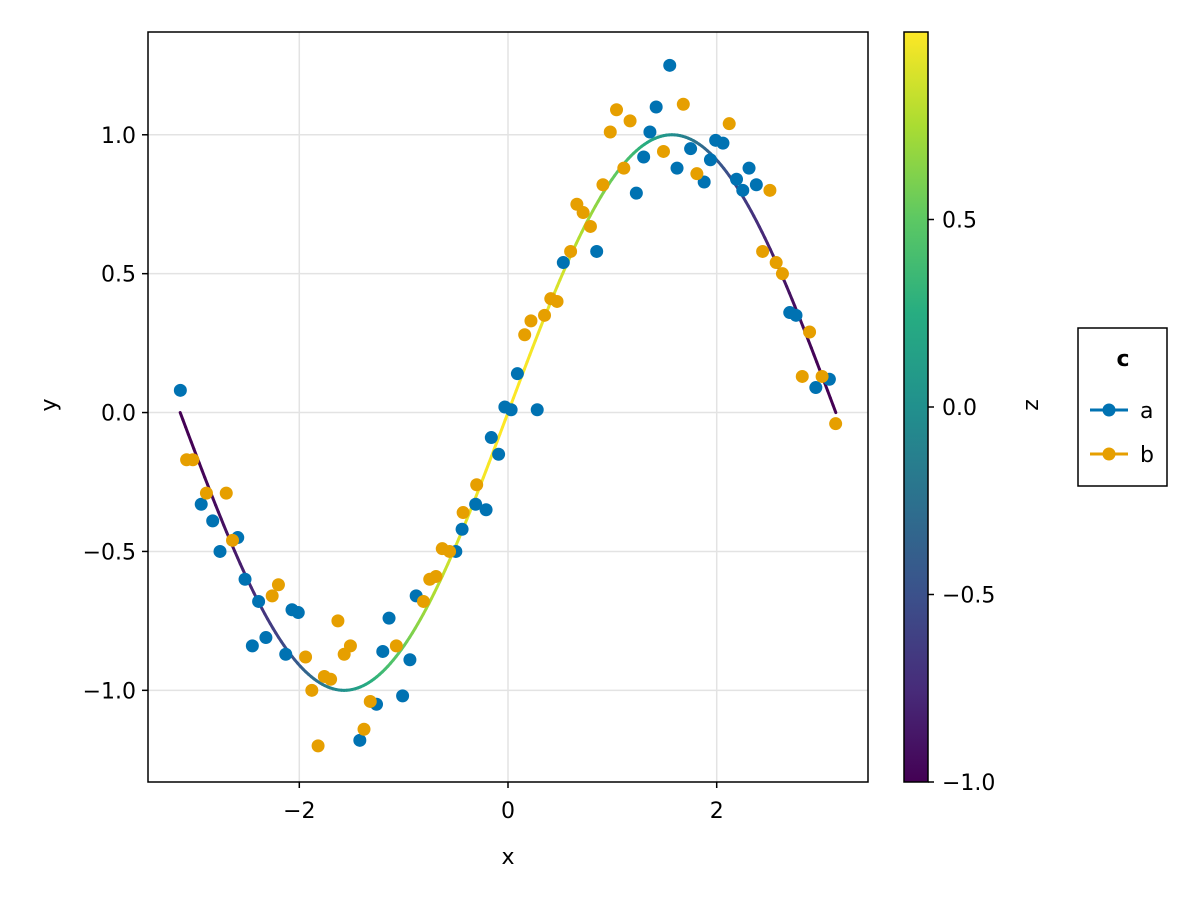 The image size is (1200, 900). What do you see at coordinates (1031, 405) in the screenshot?
I see `colorbar-label: z` at bounding box center [1031, 405].